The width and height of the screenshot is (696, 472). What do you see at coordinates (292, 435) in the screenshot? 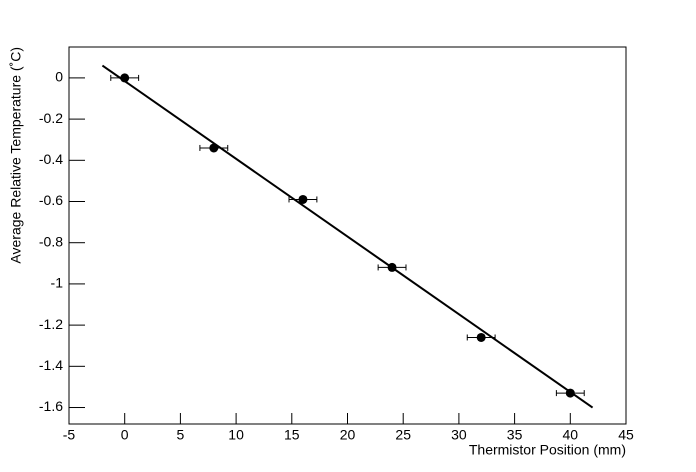
I see `x-tick-label: 15` at bounding box center [292, 435].